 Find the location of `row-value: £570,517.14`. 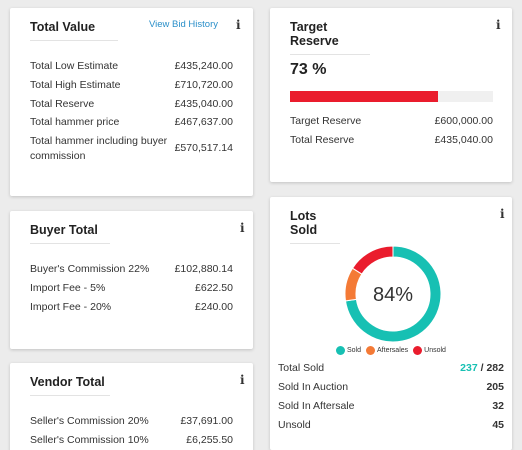

row-value: £570,517.14 is located at coordinates (203, 148).